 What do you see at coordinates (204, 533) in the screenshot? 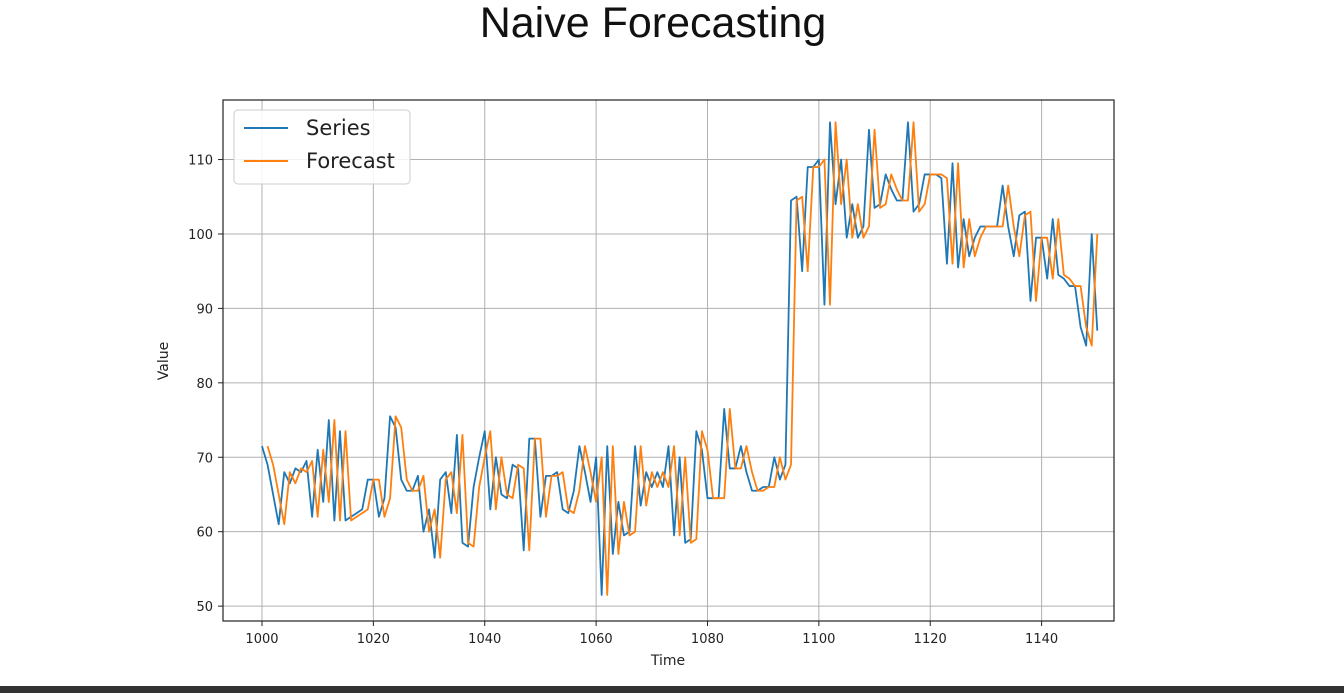
I see `y-tick-label: 60` at bounding box center [204, 533].